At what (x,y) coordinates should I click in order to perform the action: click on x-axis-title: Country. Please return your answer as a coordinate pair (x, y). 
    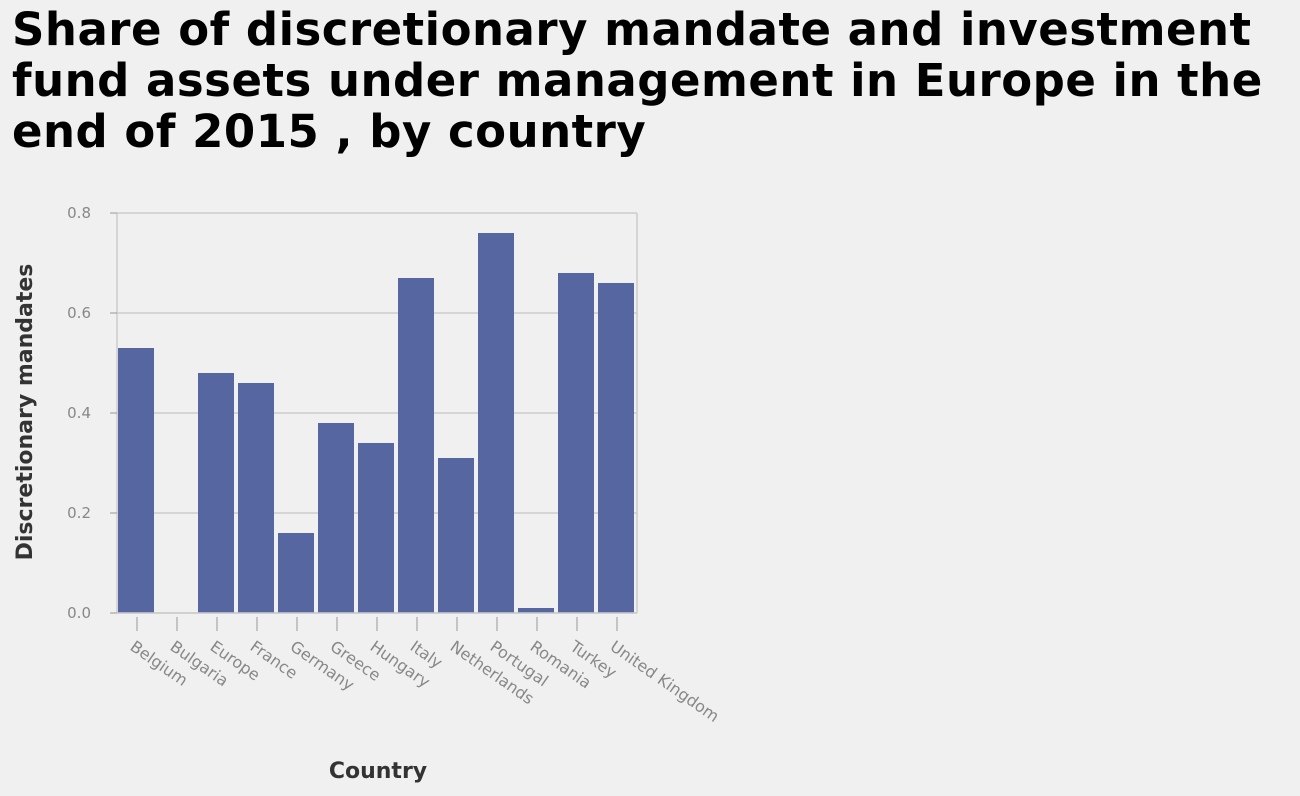
    Looking at the image, I should click on (378, 771).